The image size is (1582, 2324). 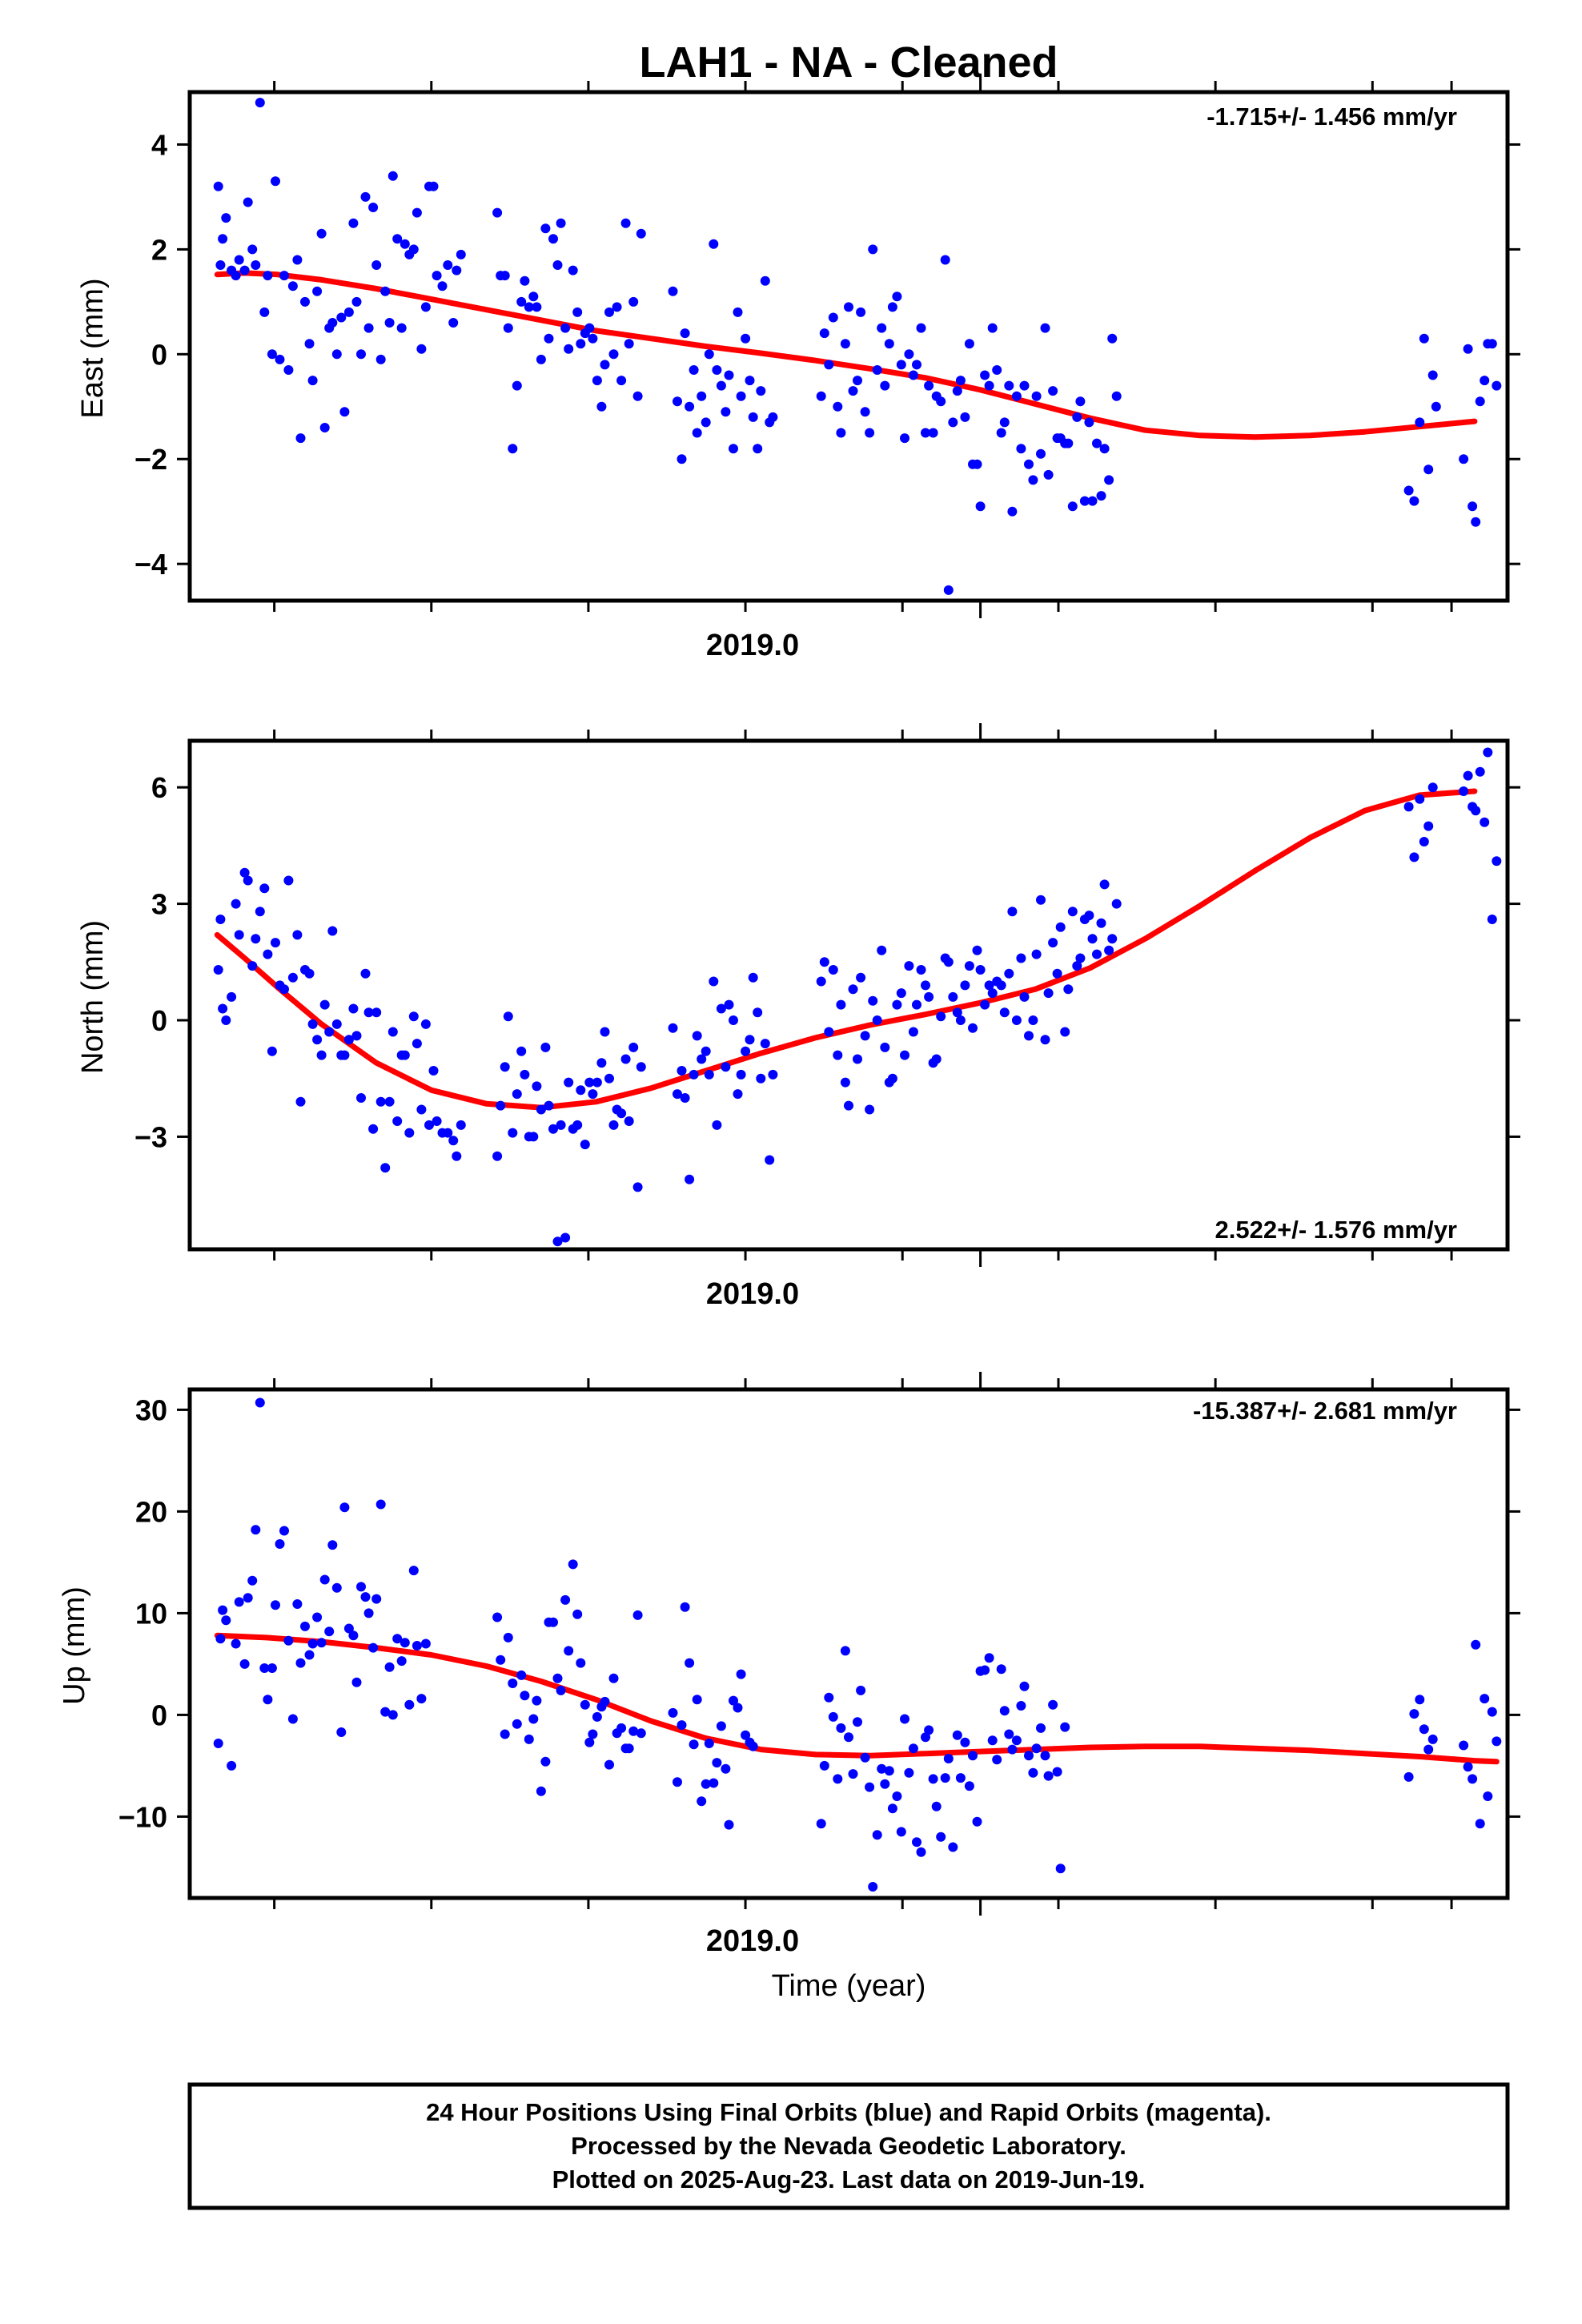 What do you see at coordinates (151, 564) in the screenshot?
I see `east-y-tick-label: −4` at bounding box center [151, 564].